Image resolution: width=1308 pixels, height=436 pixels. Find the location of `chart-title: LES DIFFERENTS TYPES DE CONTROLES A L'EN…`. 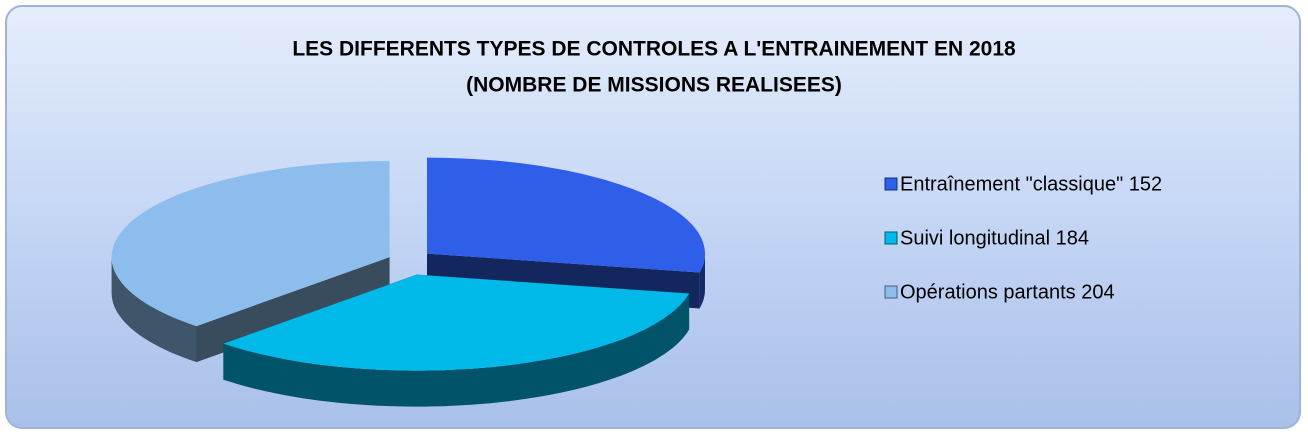

chart-title: LES DIFFERENTS TYPES DE CONTROLES A L'EN… is located at coordinates (654, 49).